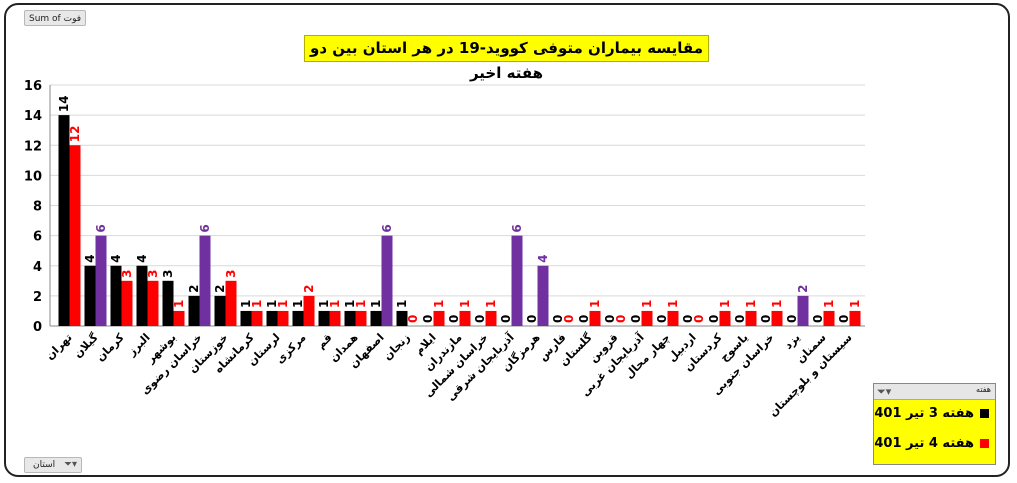  What do you see at coordinates (55, 18) in the screenshot?
I see `value-field-button: Sum of فوت` at bounding box center [55, 18].